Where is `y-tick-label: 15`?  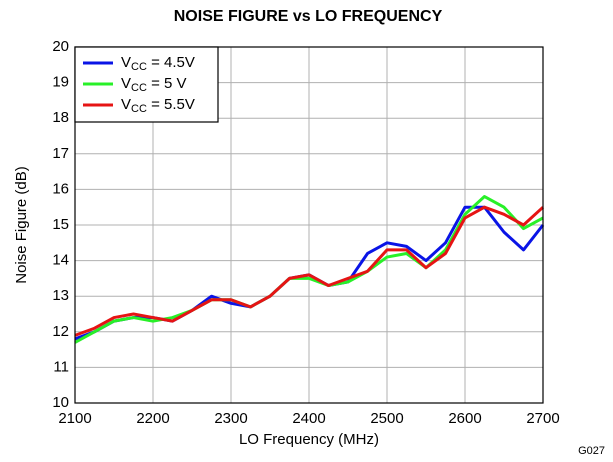
y-tick-label: 15 is located at coordinates (60, 224).